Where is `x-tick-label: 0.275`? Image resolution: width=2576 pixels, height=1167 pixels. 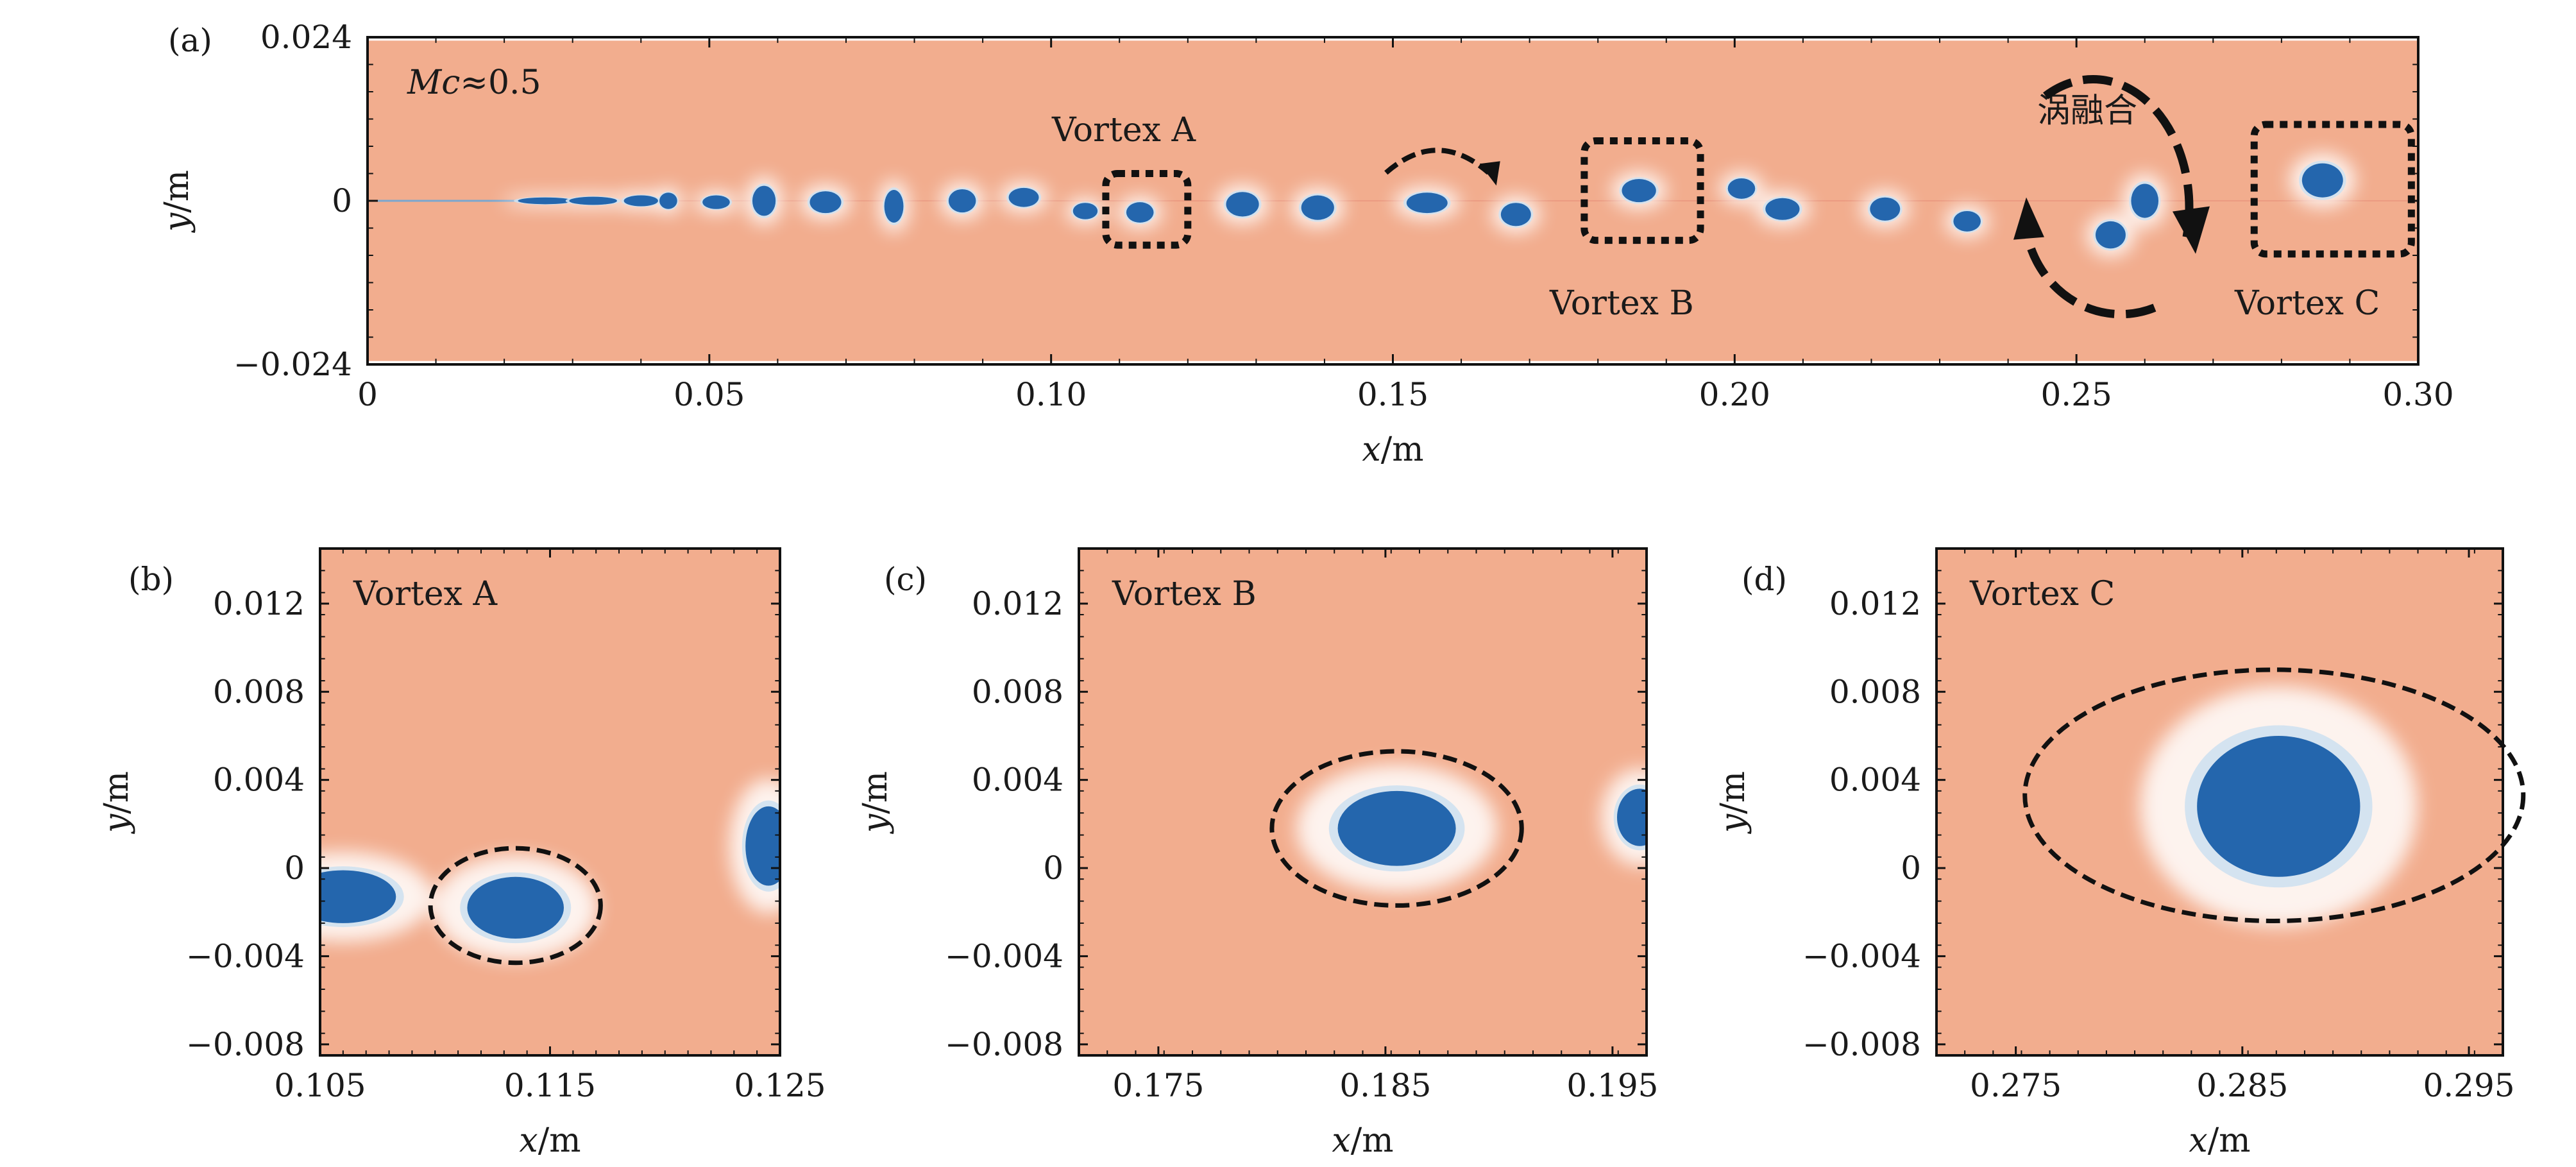
x-tick-label: 0.275 is located at coordinates (2016, 1085).